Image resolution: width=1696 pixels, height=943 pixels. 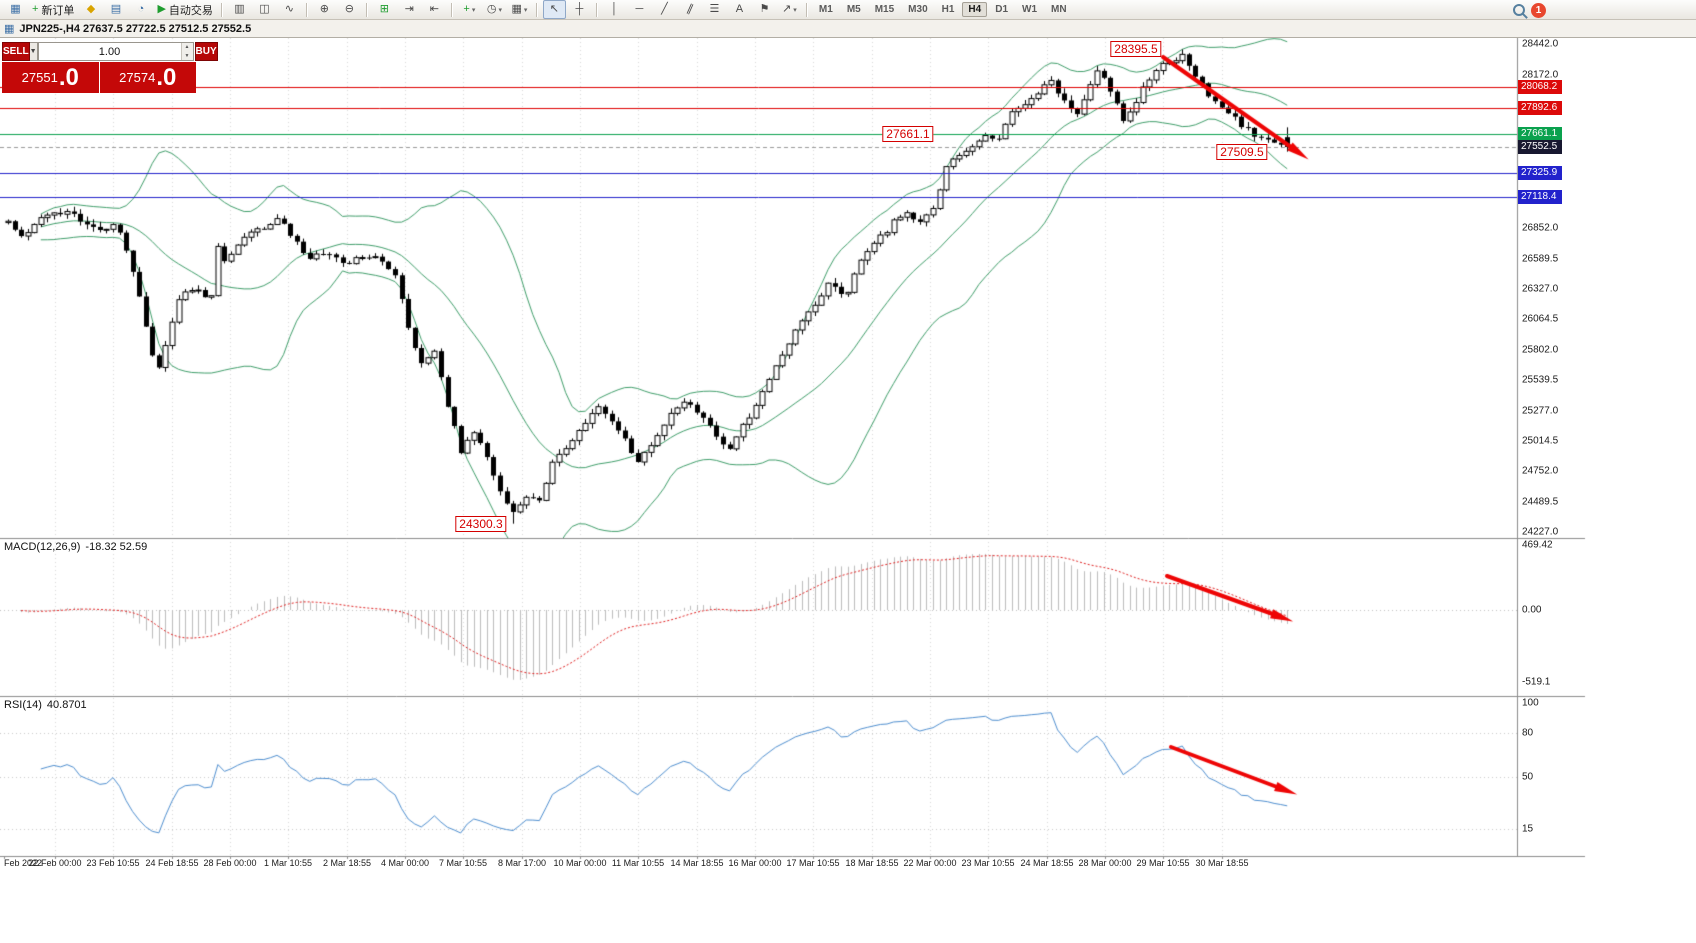 I want to click on sell-button: SELL, so click(x=16, y=51).